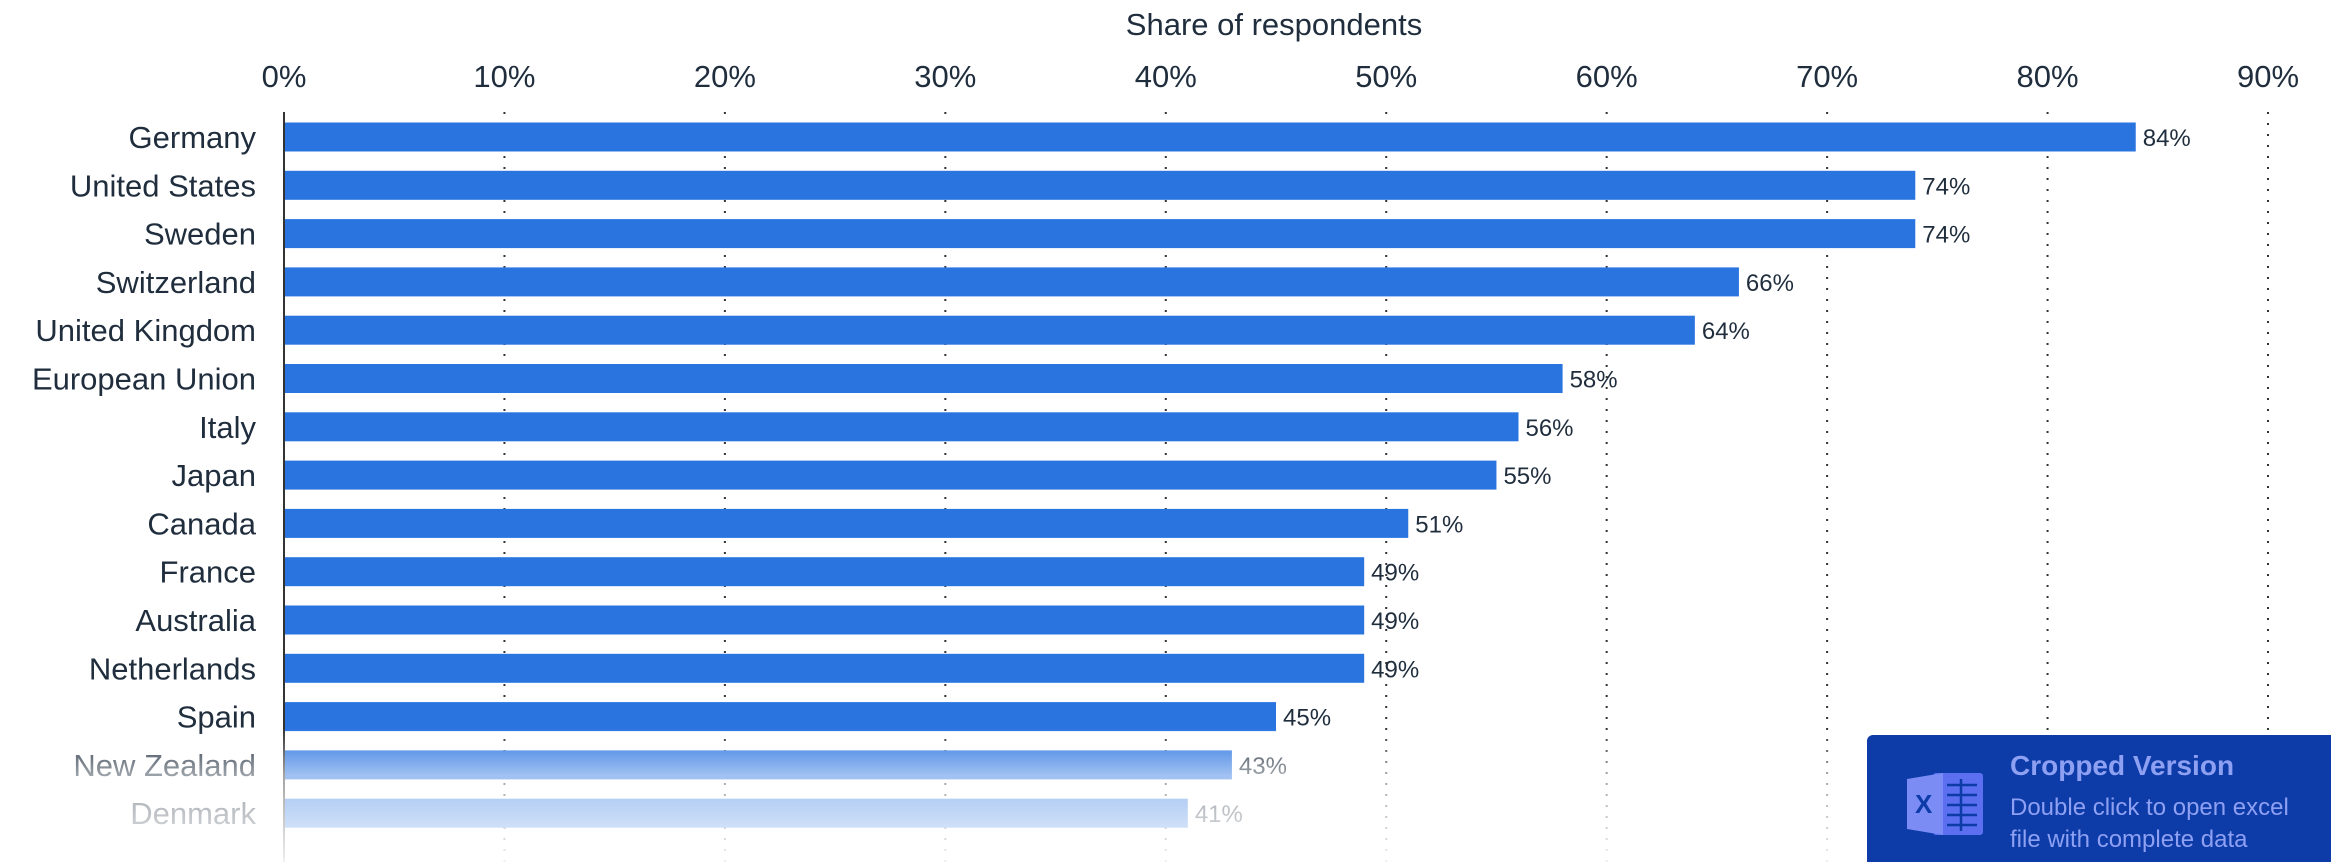  Describe the element at coordinates (1219, 814) in the screenshot. I see `value-label: 41%` at that location.